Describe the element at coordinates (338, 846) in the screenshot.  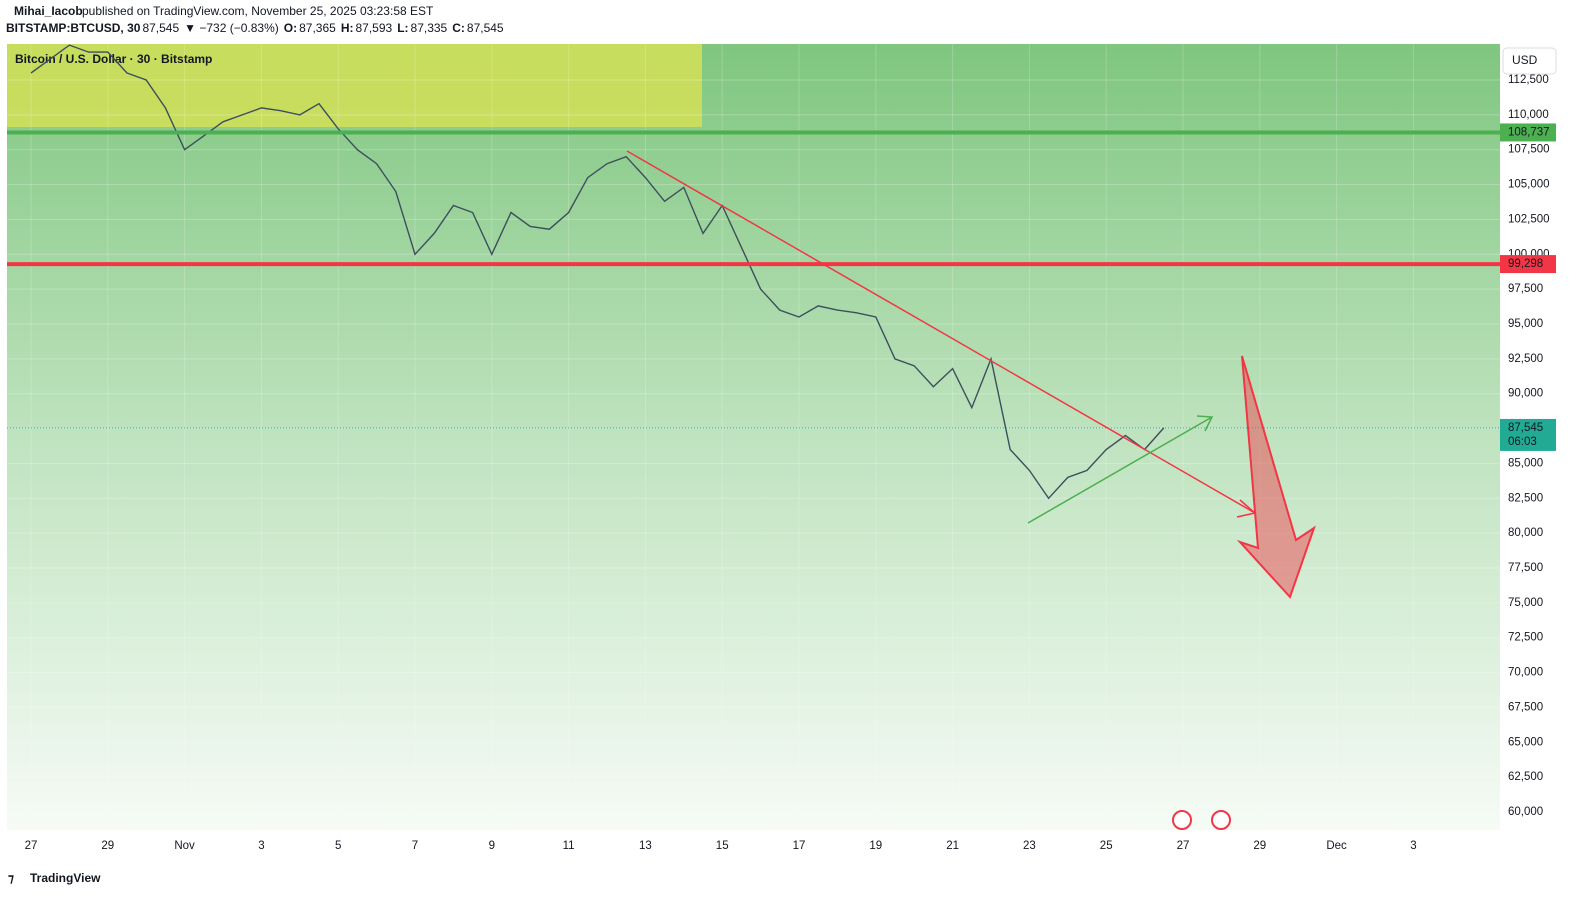
I see `x-tick-label: 5` at that location.